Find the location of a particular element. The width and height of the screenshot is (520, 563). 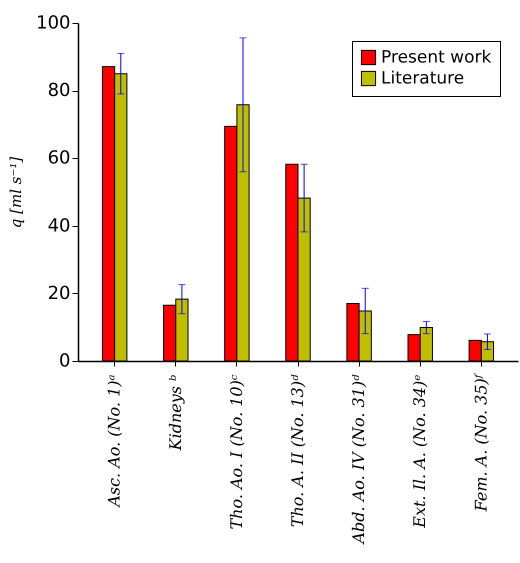

x-tick-label: Fem. A. (No. 35)ᶠ is located at coordinates (480, 442).